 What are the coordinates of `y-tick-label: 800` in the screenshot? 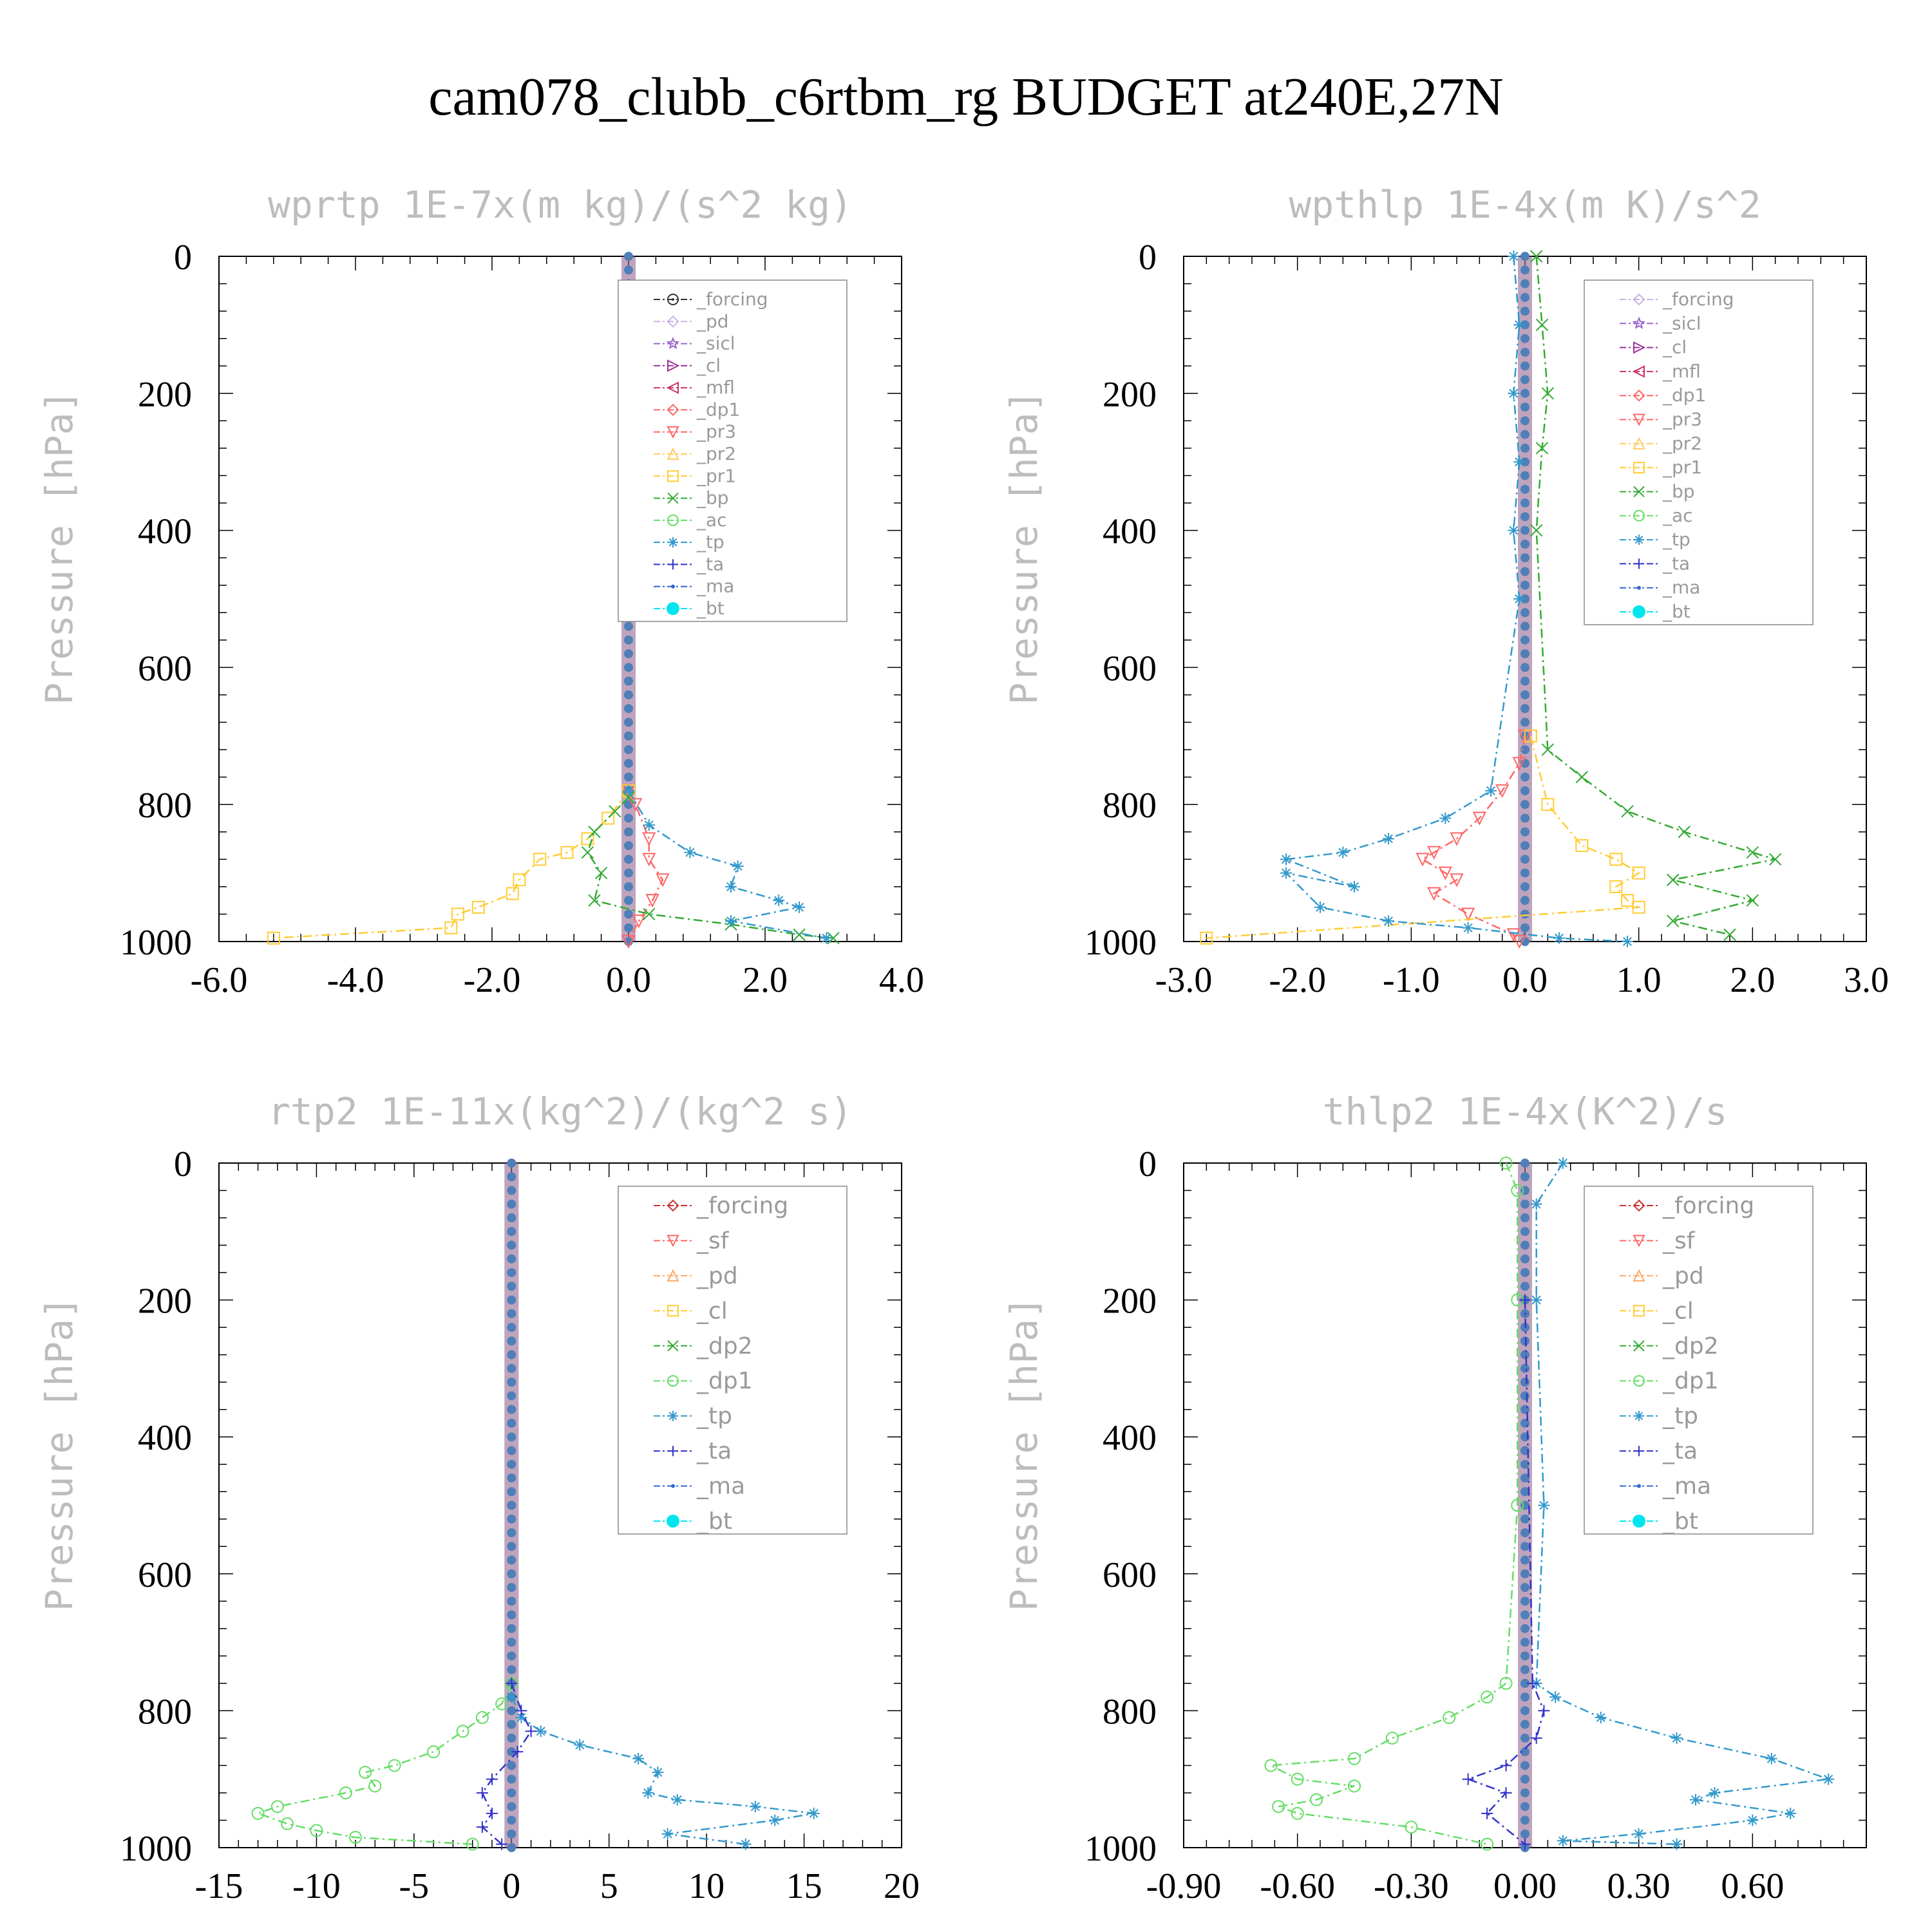 It's located at (165, 806).